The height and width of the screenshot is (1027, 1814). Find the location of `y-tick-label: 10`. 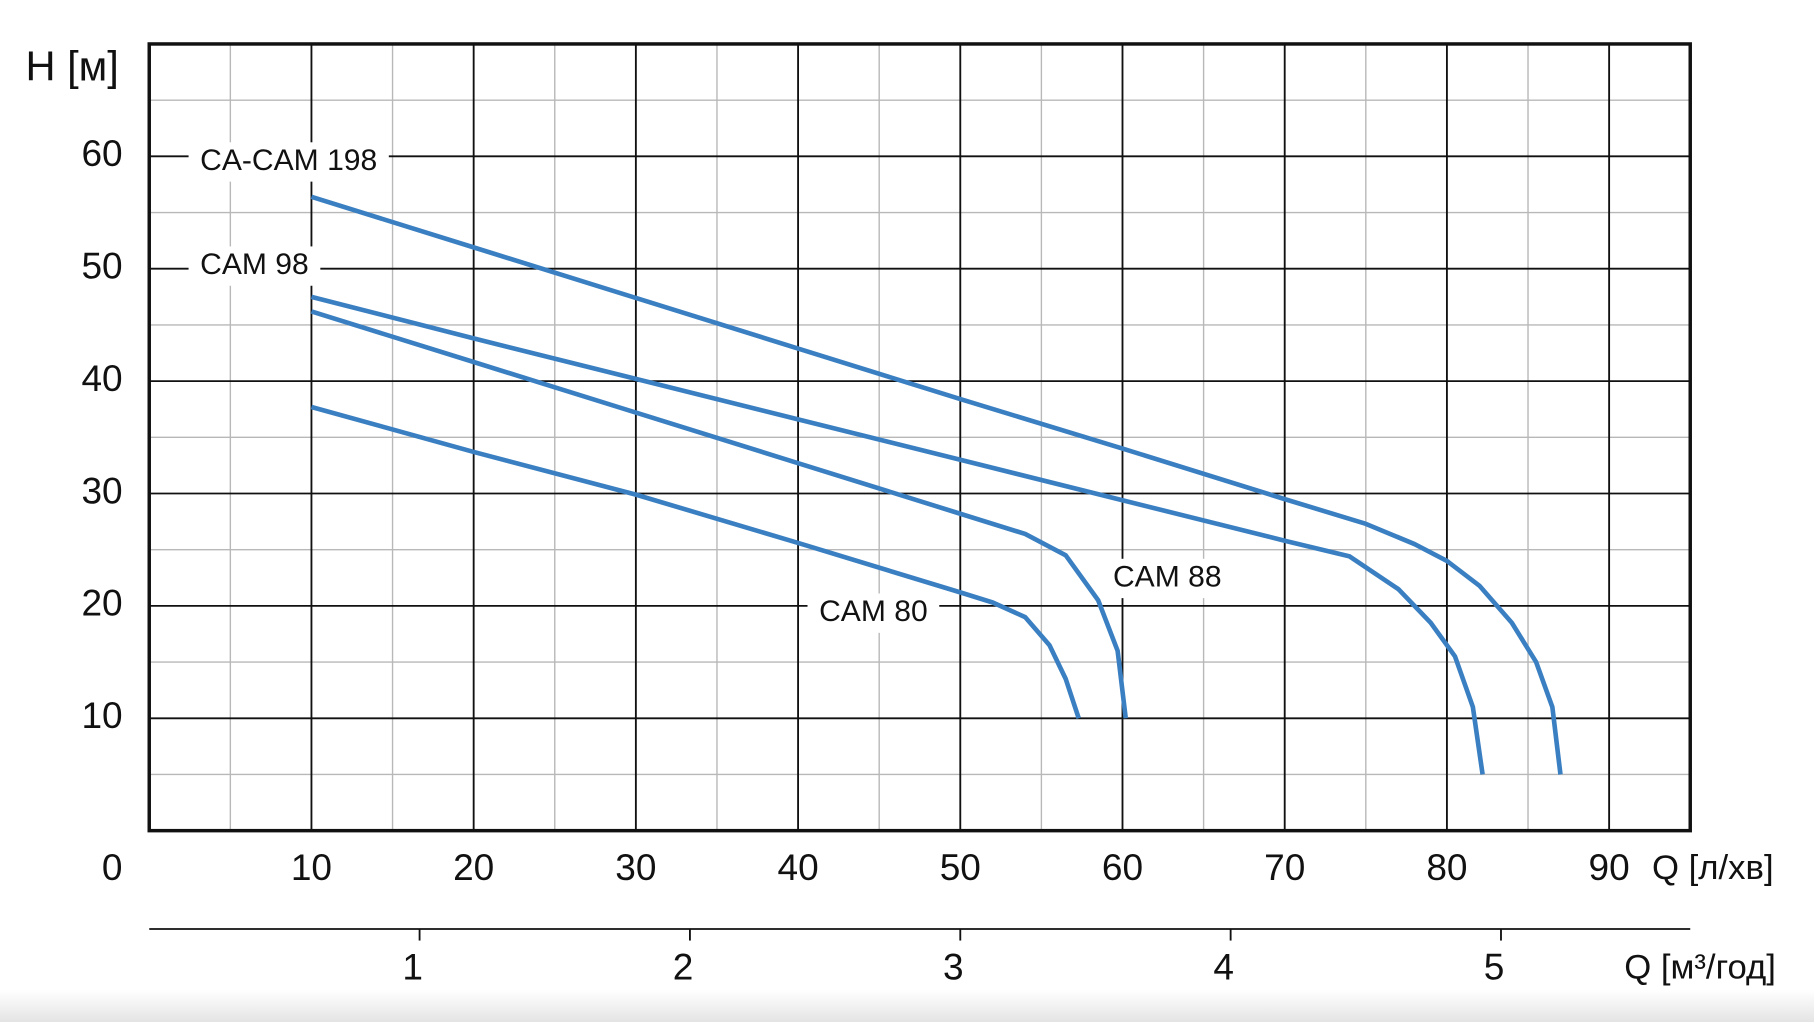

y-tick-label: 10 is located at coordinates (101, 715).